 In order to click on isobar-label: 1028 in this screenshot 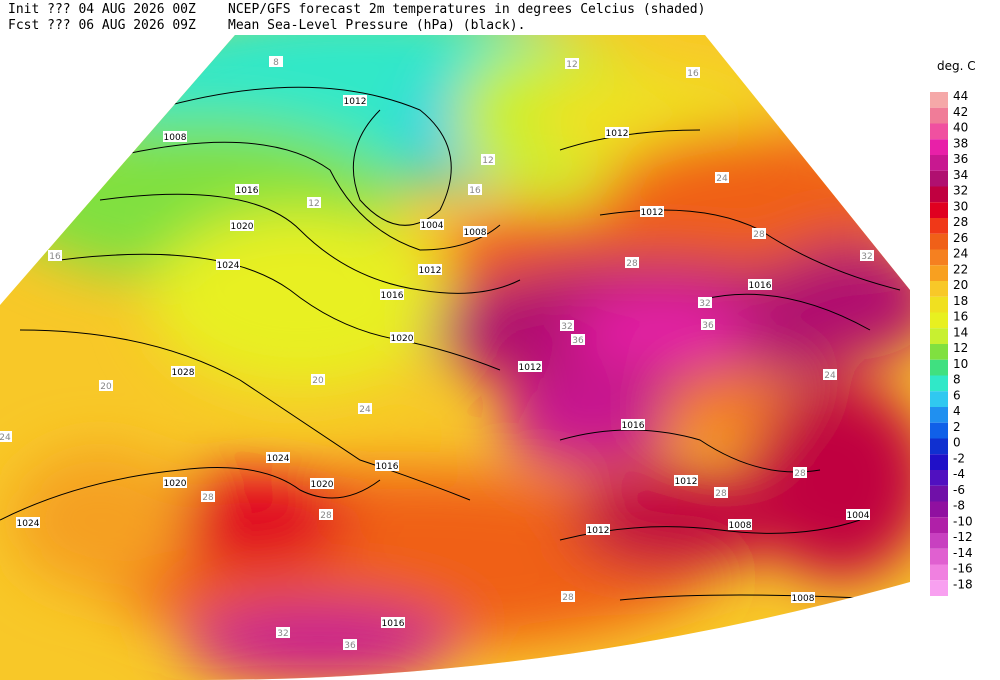, I will do `click(183, 373)`.